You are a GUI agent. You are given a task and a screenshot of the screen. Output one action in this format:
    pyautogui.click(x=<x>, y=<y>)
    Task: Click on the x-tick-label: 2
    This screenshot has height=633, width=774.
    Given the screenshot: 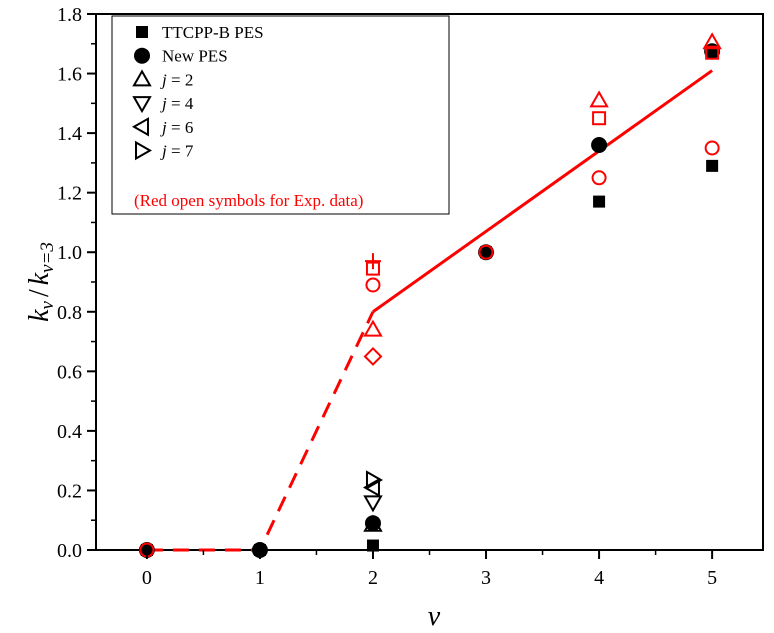 What is the action you would take?
    pyautogui.click(x=373, y=578)
    